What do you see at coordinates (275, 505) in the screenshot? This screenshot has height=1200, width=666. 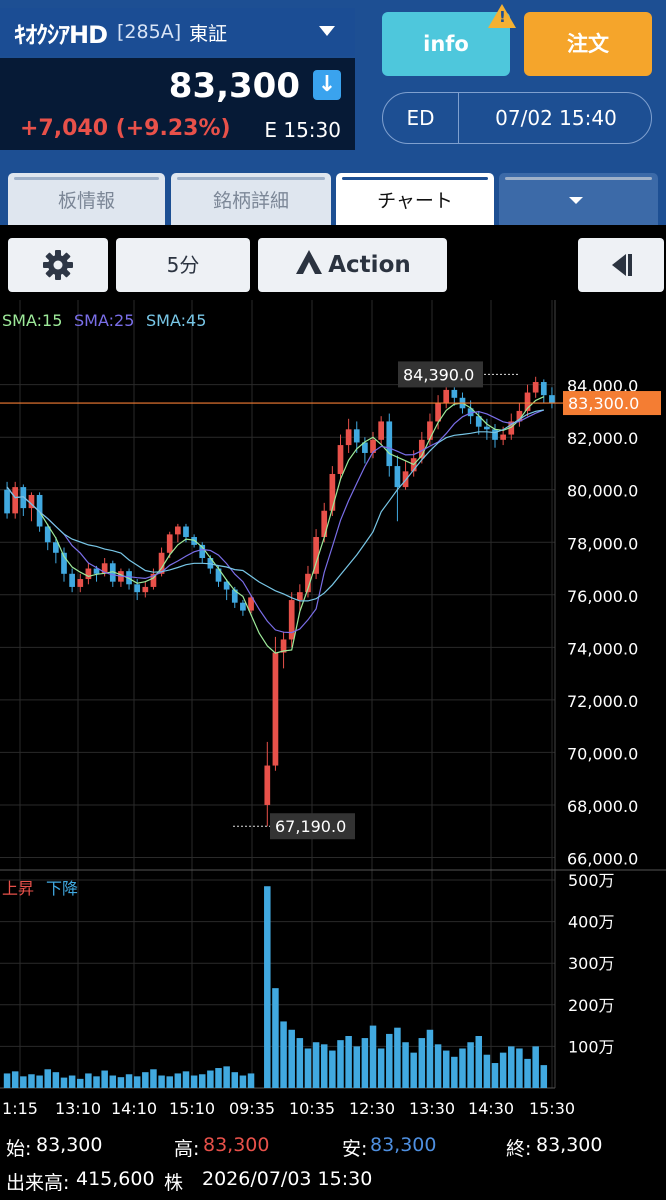 I see `sma45-line` at bounding box center [275, 505].